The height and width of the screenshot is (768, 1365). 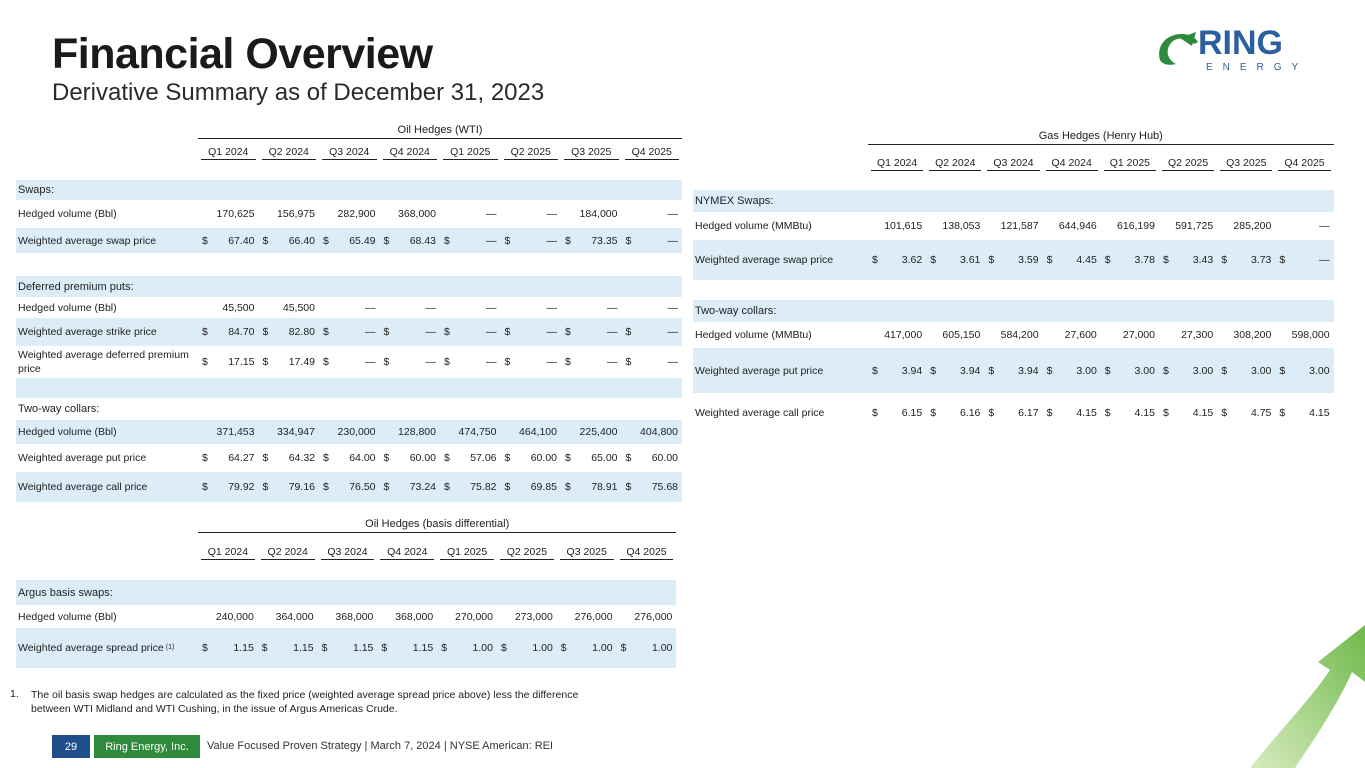 What do you see at coordinates (531, 487) in the screenshot?
I see `value-cell: $69.85` at bounding box center [531, 487].